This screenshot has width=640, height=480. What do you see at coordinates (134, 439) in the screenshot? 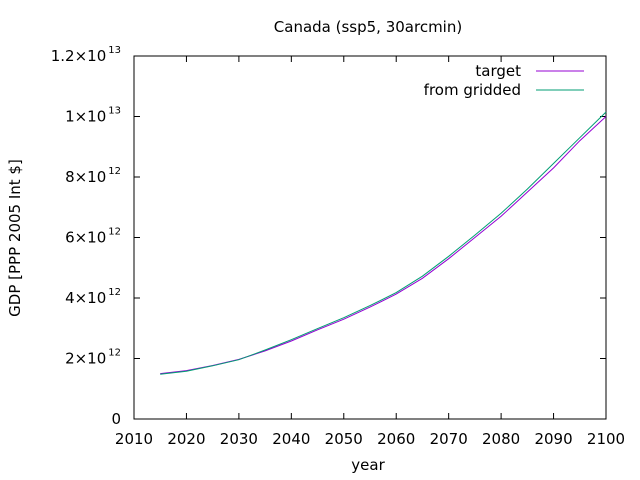
I see `x-tick-label: 2010` at bounding box center [134, 439].